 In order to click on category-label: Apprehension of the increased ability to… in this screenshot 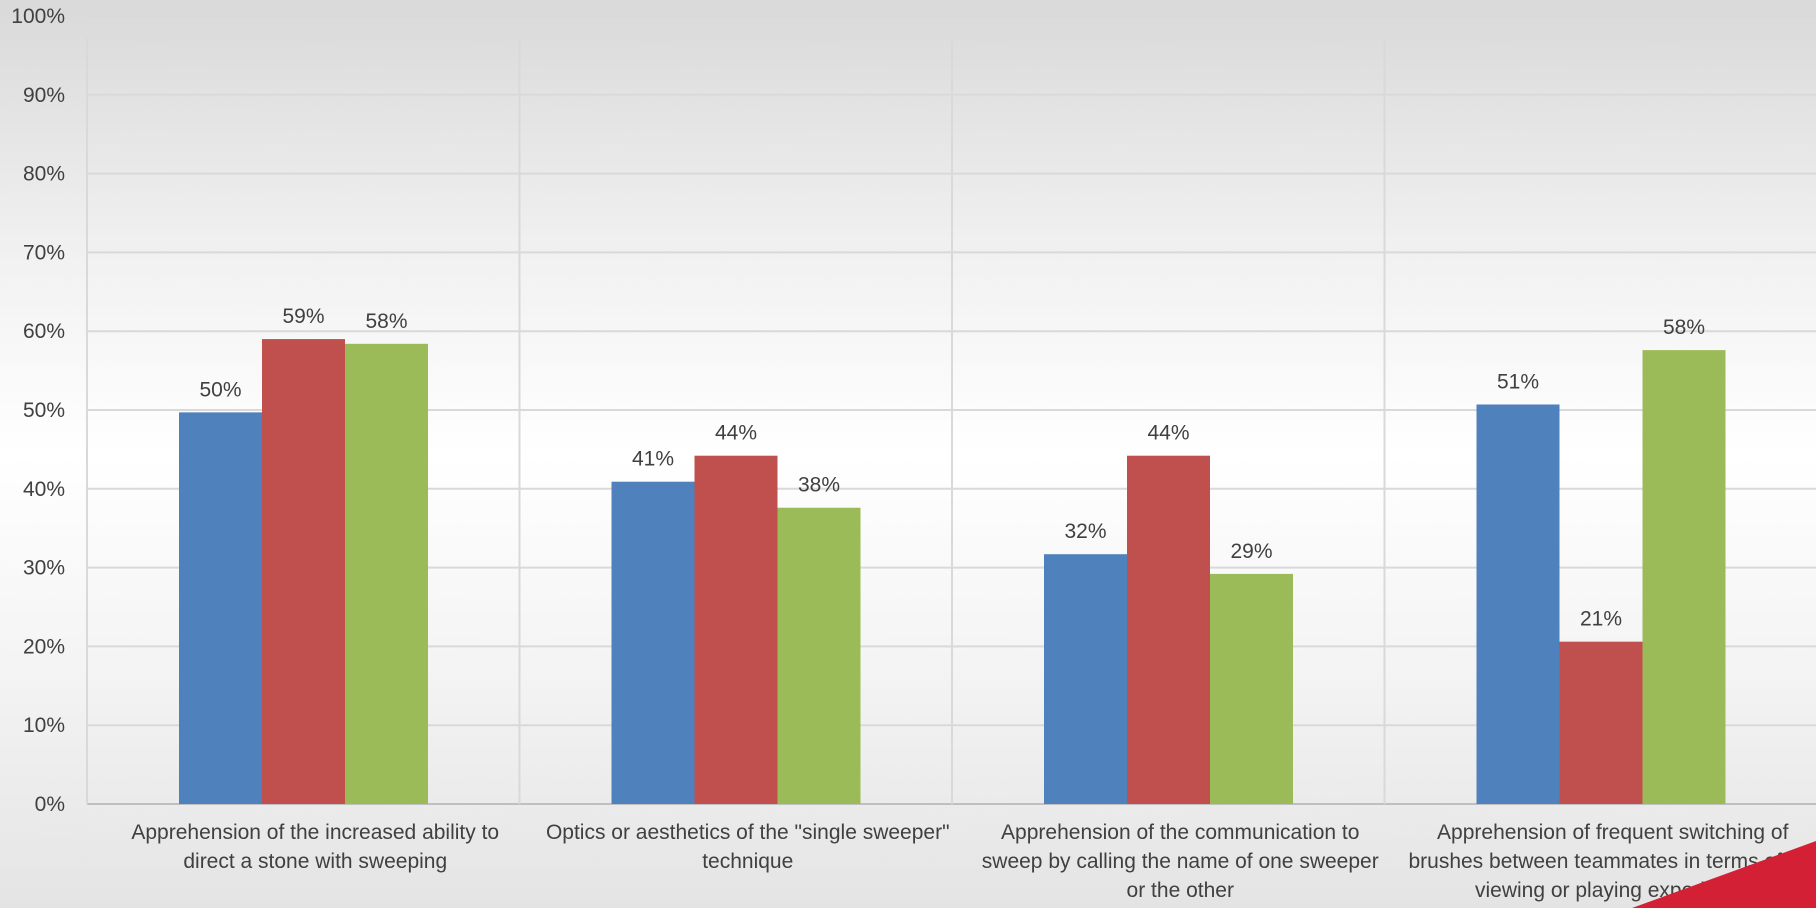, I will do `click(315, 847)`.